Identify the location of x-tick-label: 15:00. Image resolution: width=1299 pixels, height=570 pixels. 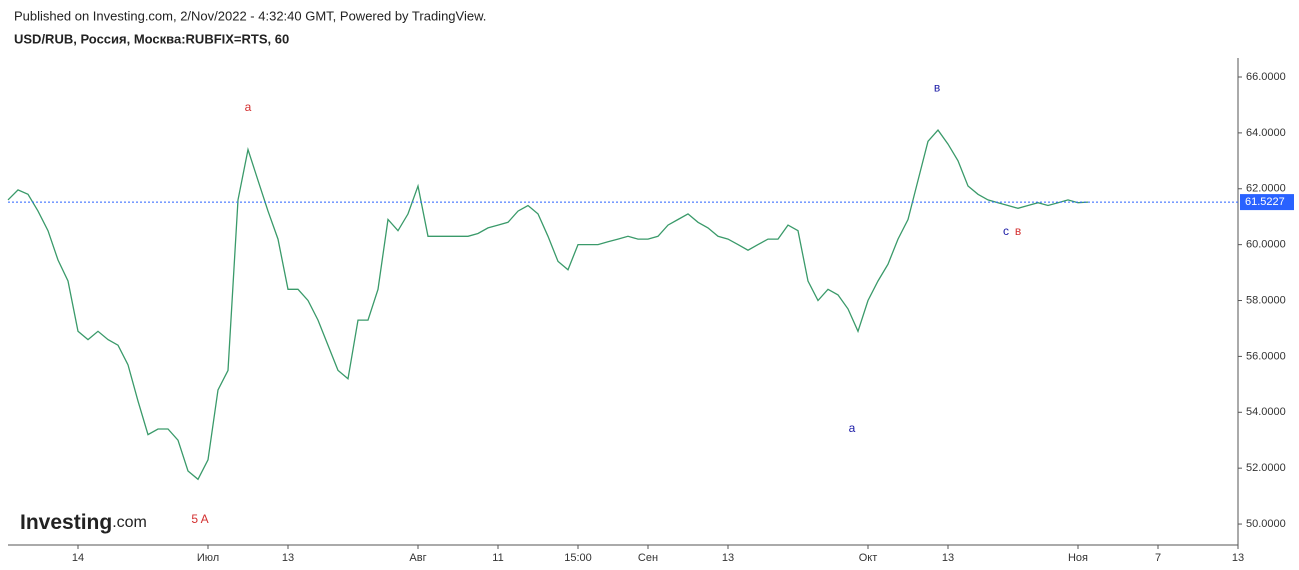
(578, 558).